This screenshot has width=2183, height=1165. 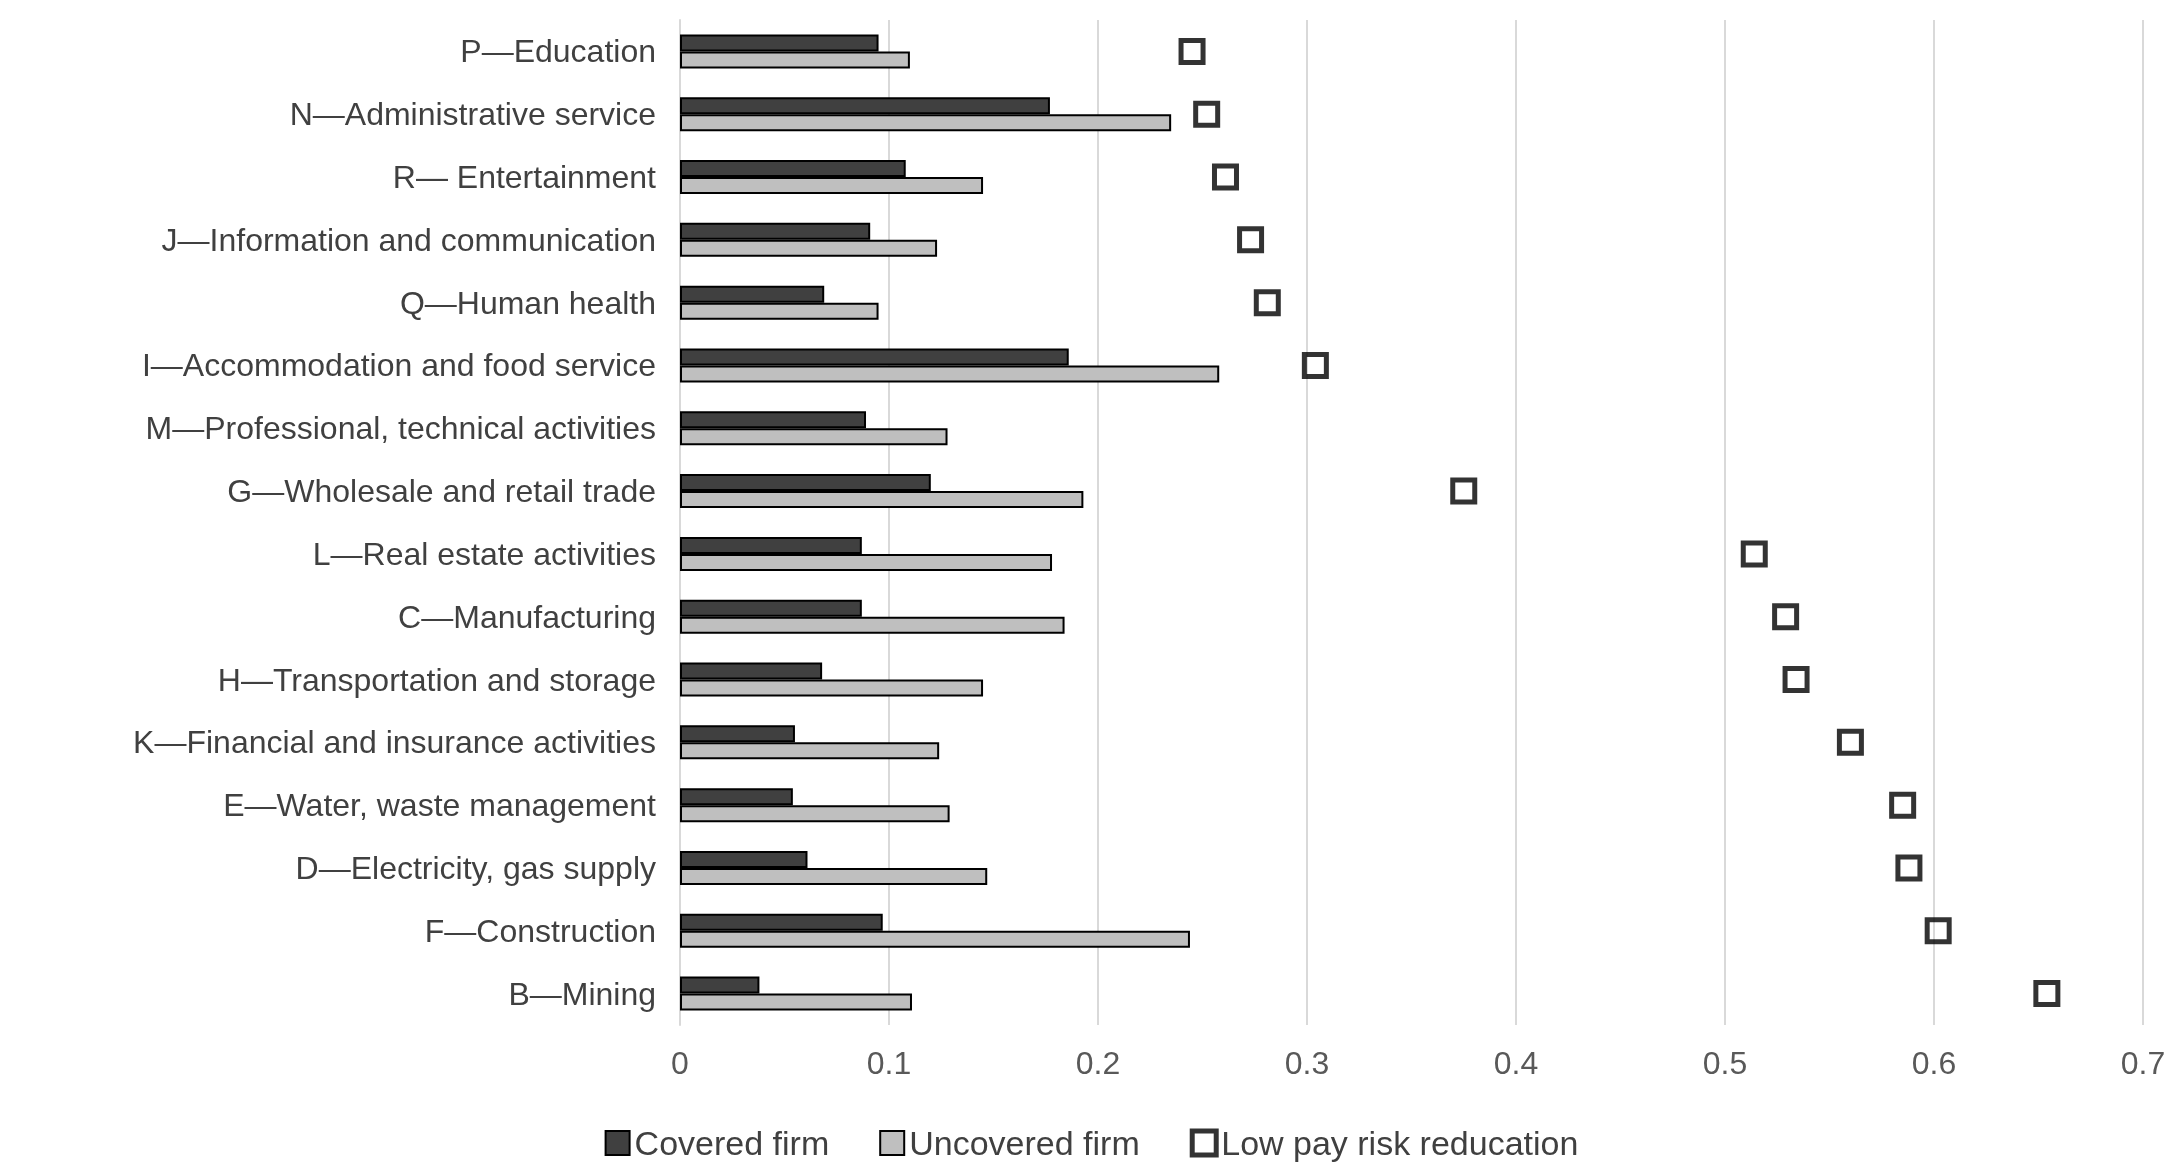 What do you see at coordinates (408, 239) in the screenshot?
I see `y-tick-label: J—Information and communication` at bounding box center [408, 239].